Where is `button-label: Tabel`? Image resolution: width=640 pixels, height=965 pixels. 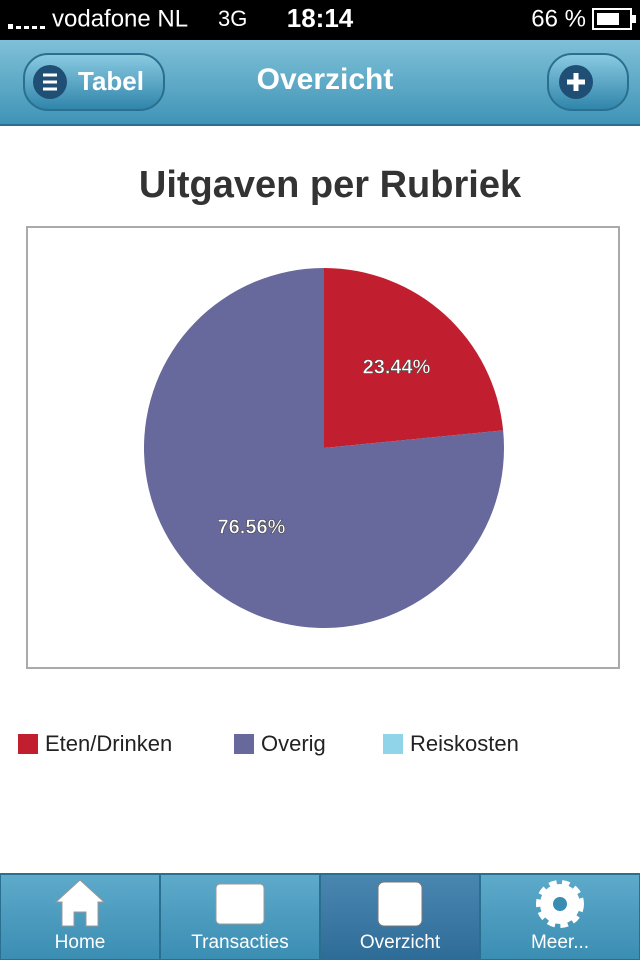 button-label: Tabel is located at coordinates (111, 81).